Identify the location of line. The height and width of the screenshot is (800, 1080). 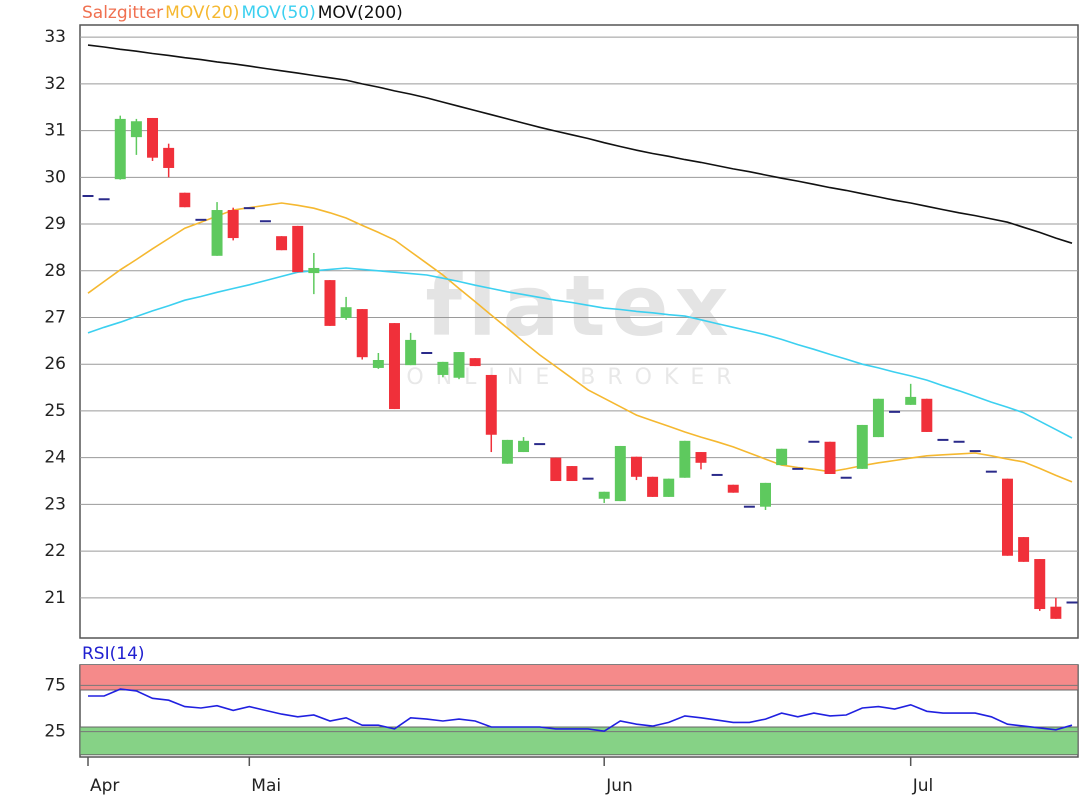
(580, 710).